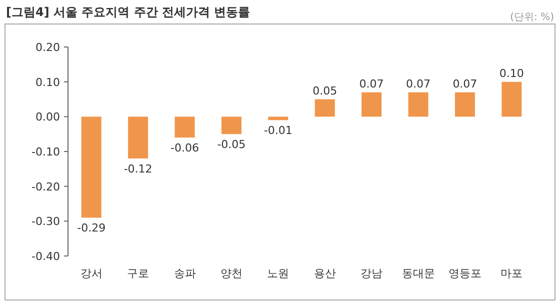 The height and width of the screenshot is (306, 560). What do you see at coordinates (46, 187) in the screenshot?
I see `y-tick-label: -0.20` at bounding box center [46, 187].